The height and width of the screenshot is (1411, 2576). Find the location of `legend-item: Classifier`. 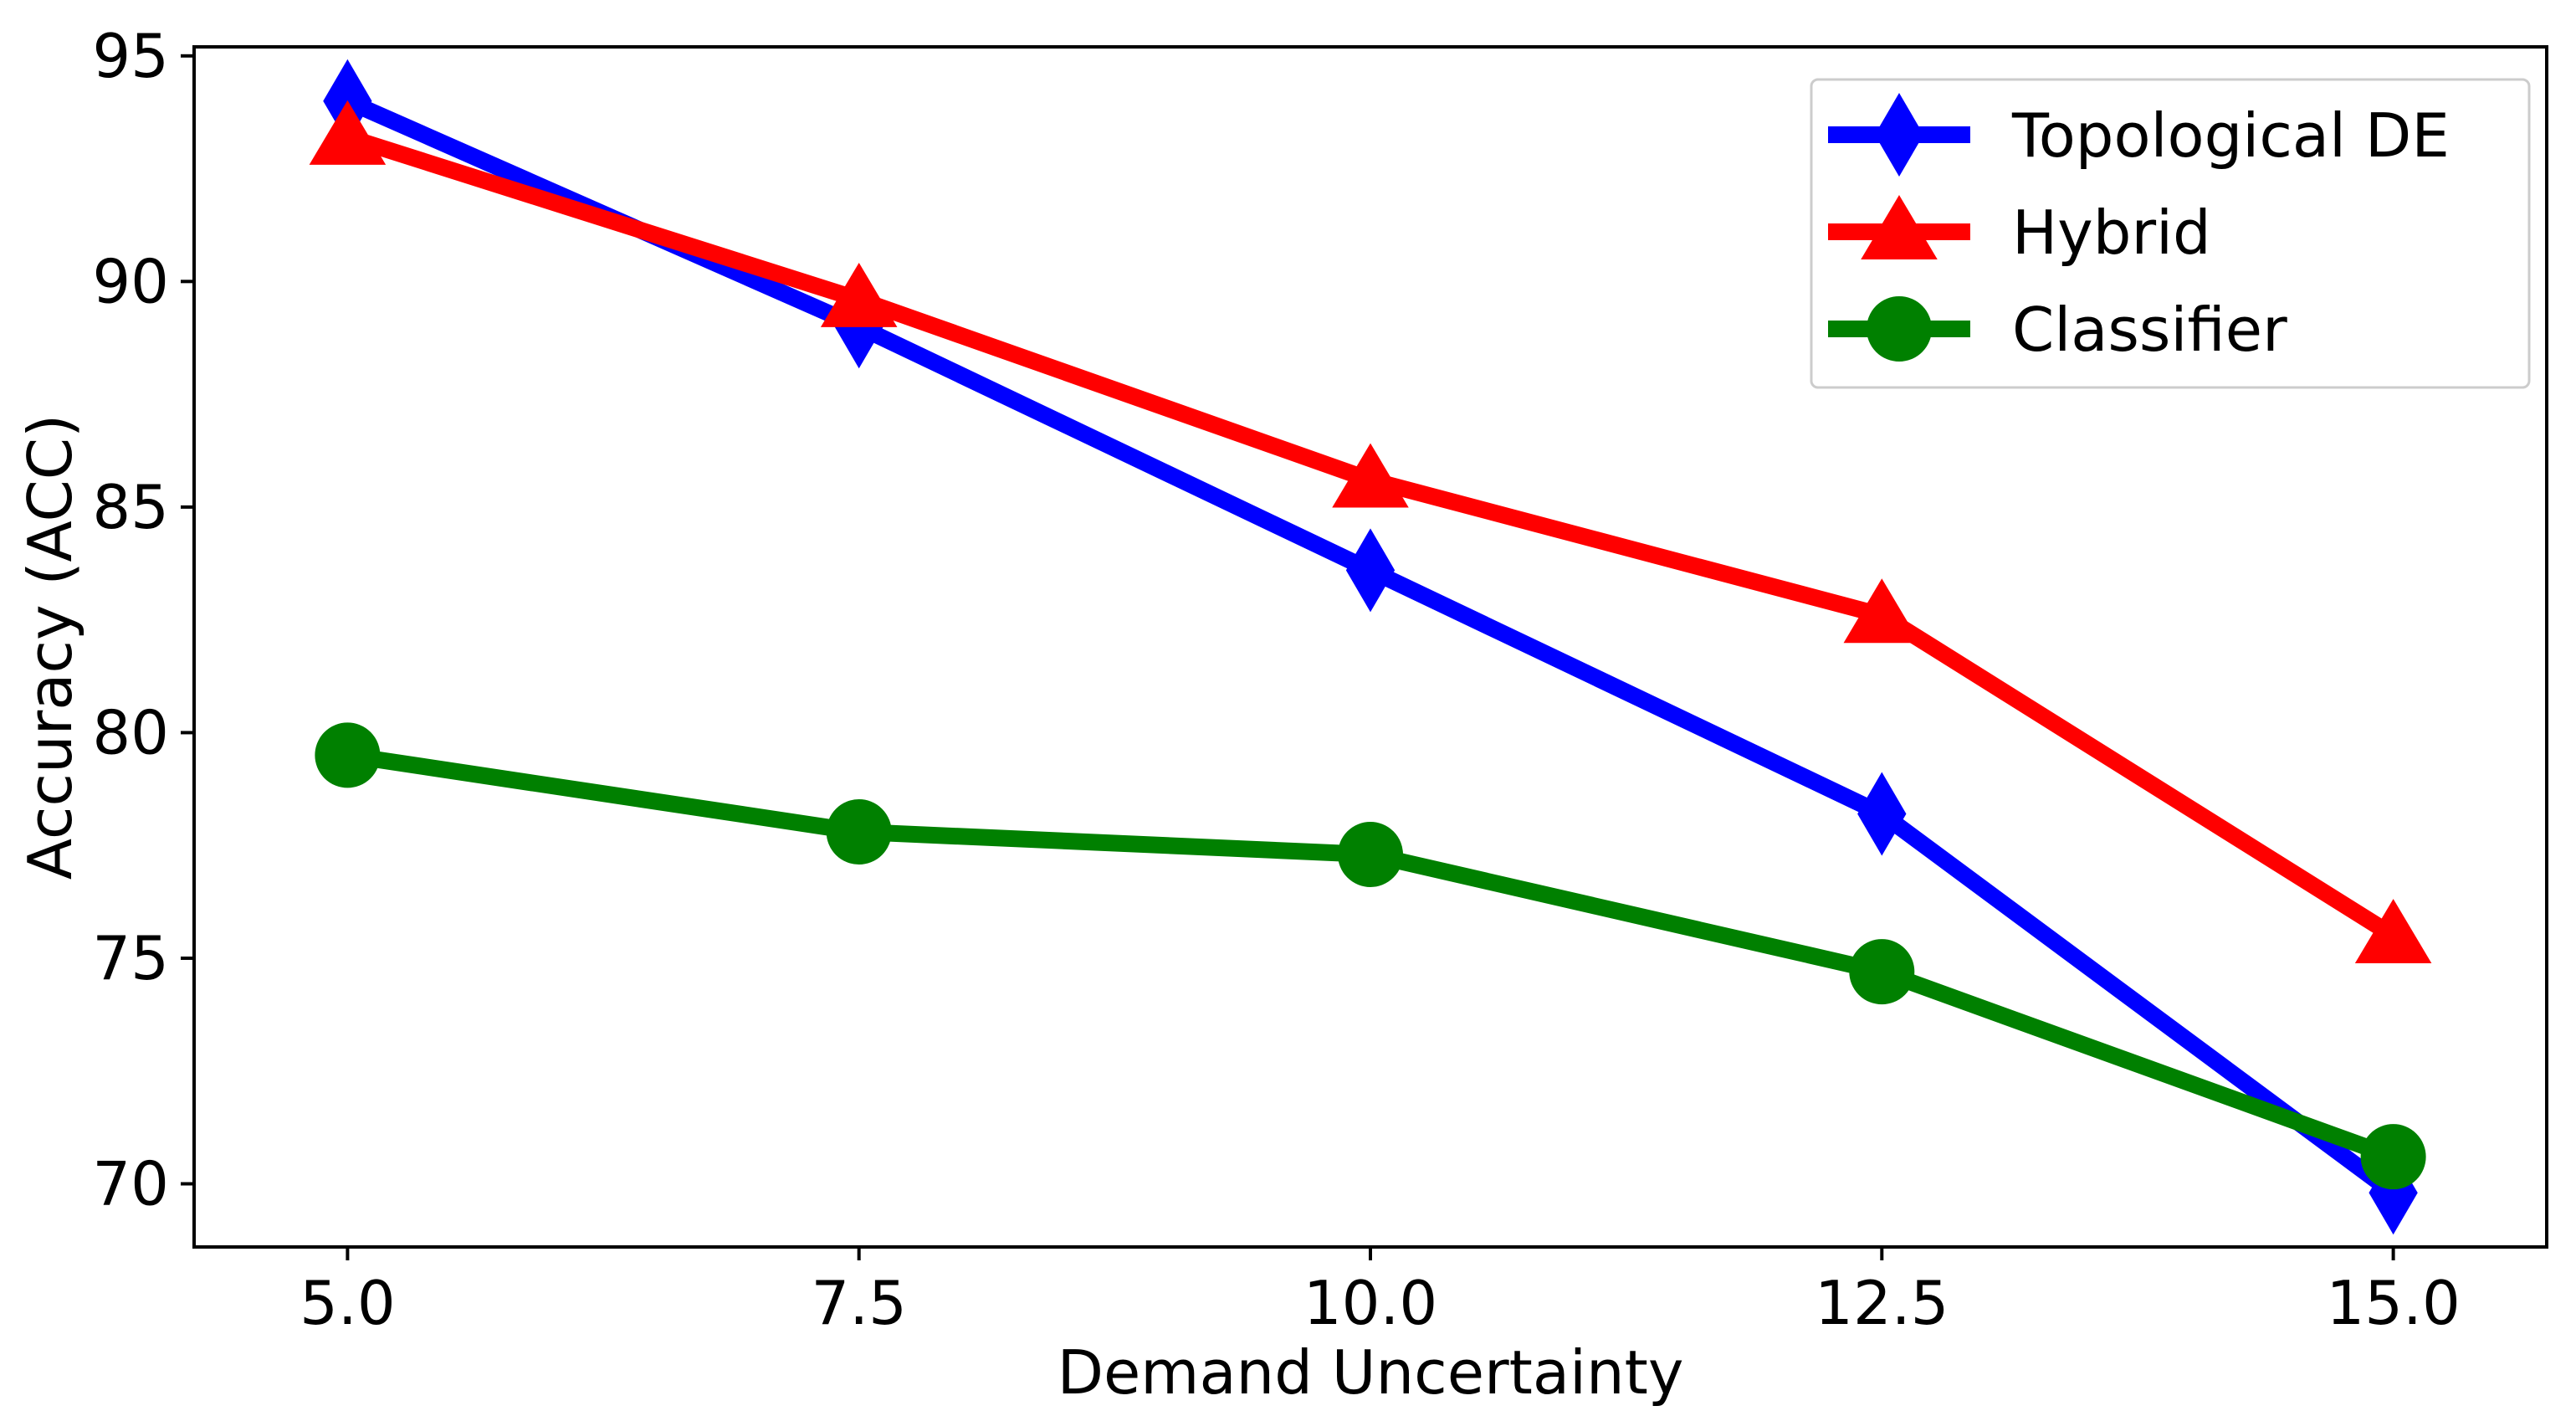

legend-item: Classifier is located at coordinates (2058, 330).